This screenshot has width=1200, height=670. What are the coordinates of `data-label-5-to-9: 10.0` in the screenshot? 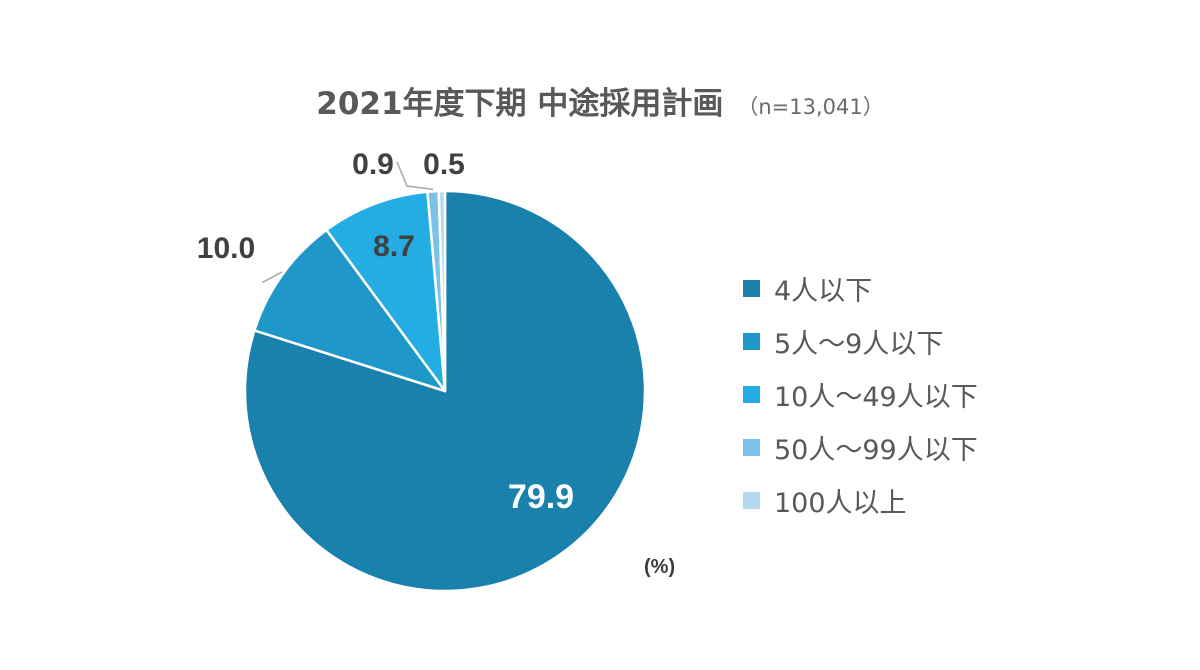 It's located at (226, 248).